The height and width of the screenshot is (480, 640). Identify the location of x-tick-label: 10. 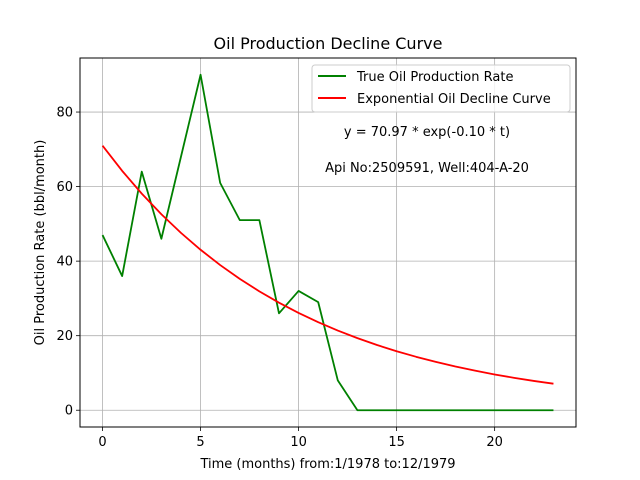
(298, 442).